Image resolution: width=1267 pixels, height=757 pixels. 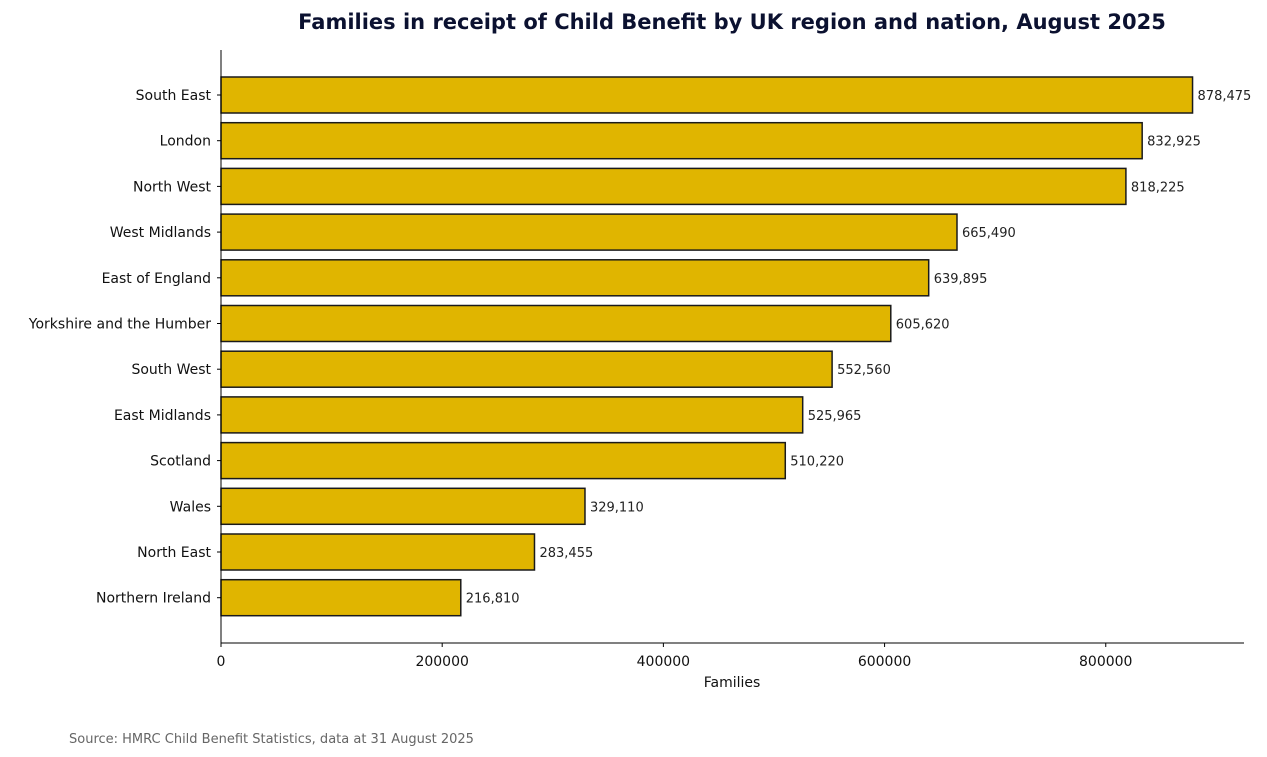 I want to click on category-label-south-east: South East, so click(x=174, y=96).